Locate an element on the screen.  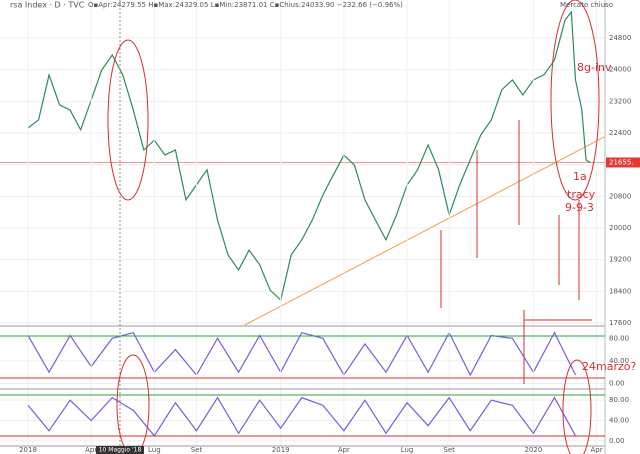
last-price-box is located at coordinates (623, 162).